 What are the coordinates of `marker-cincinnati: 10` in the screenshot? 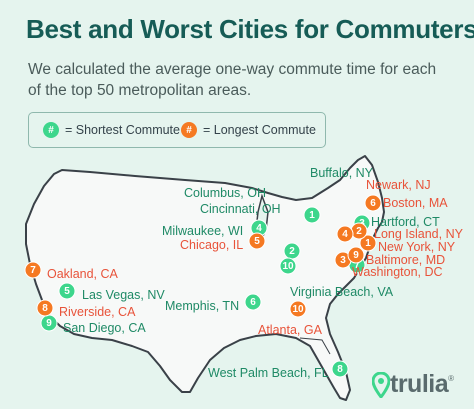 It's located at (288, 266).